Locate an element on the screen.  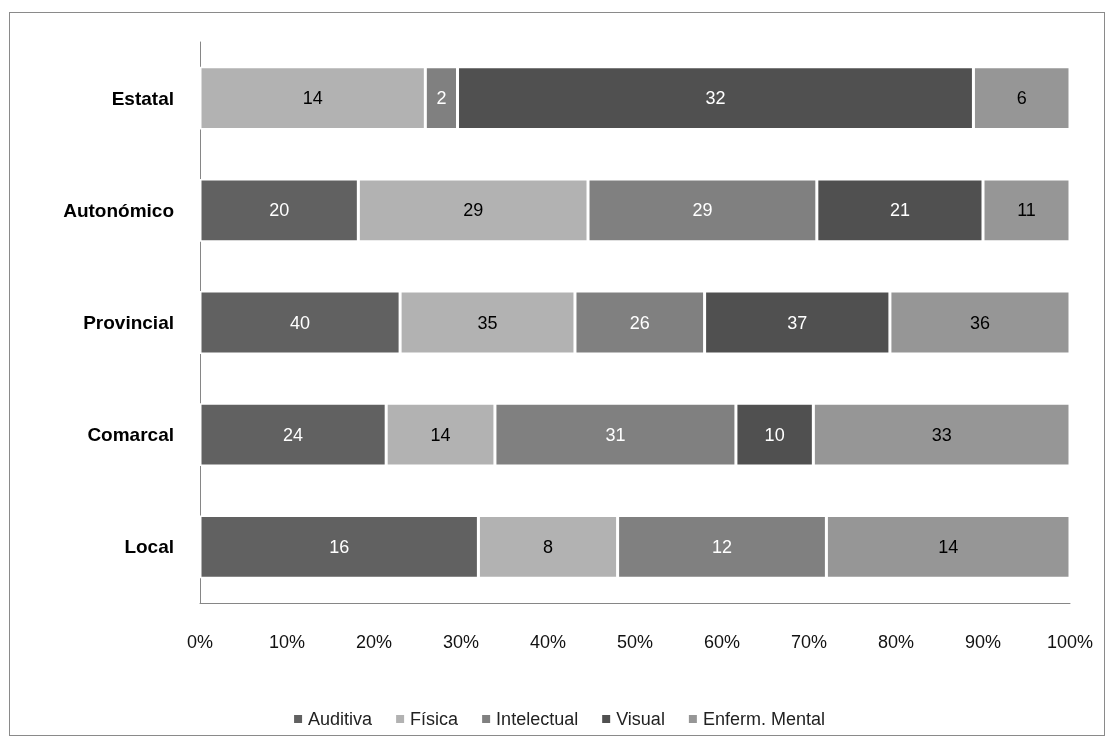
x-tick-label: 10% is located at coordinates (287, 642).